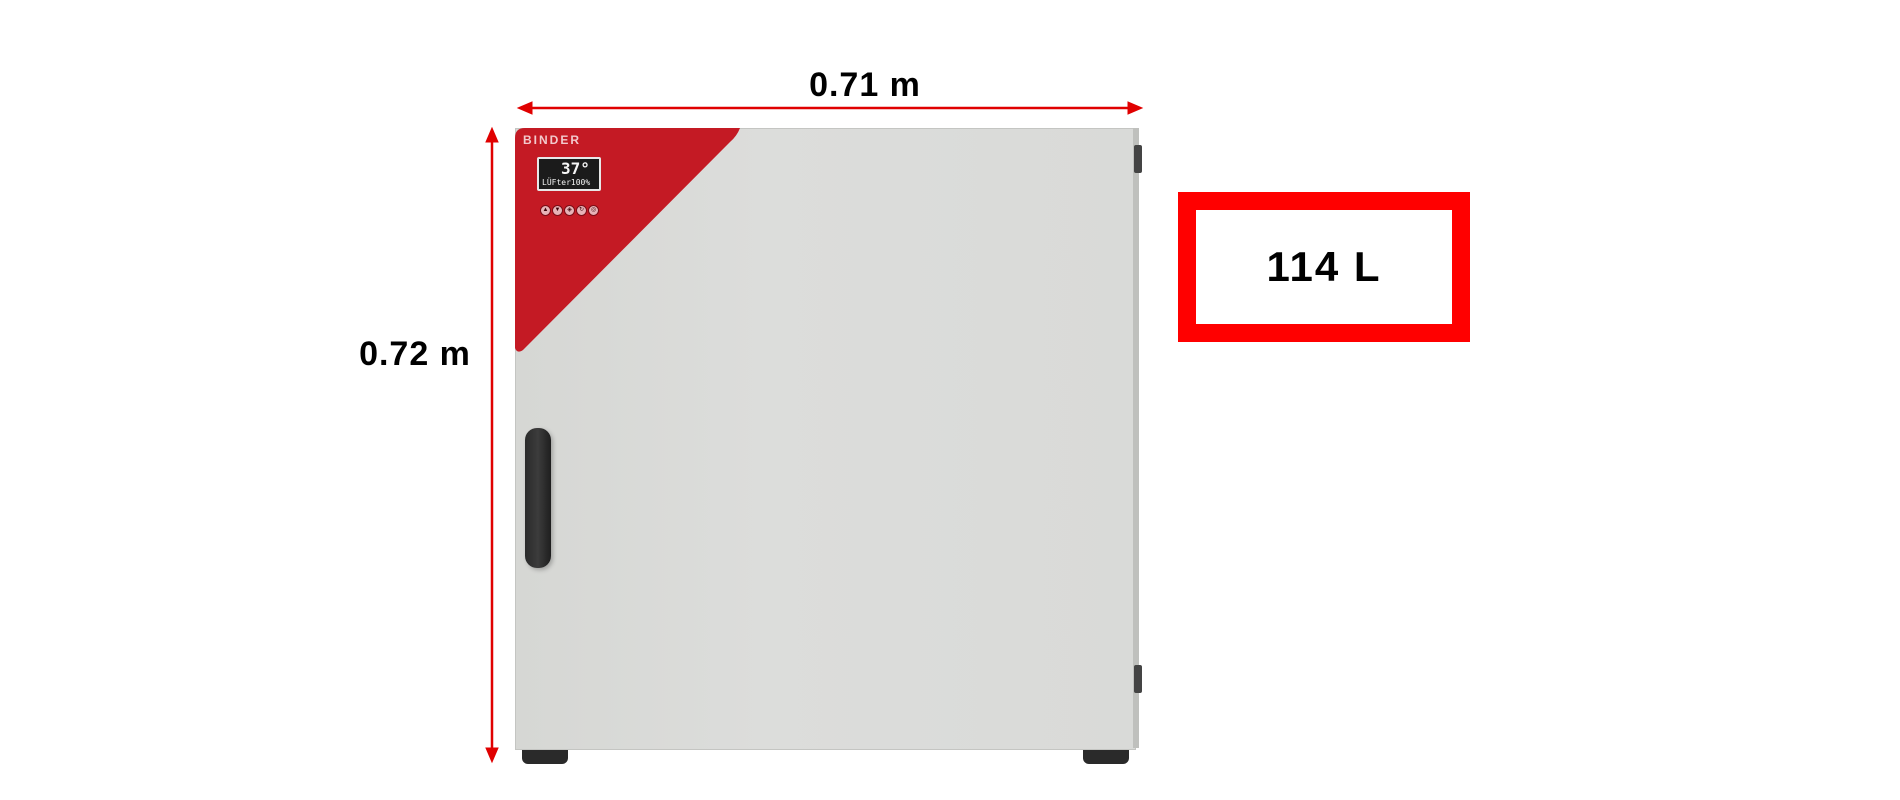 Image resolution: width=1900 pixels, height=800 pixels. Describe the element at coordinates (1106, 757) in the screenshot. I see `foot-right` at that location.